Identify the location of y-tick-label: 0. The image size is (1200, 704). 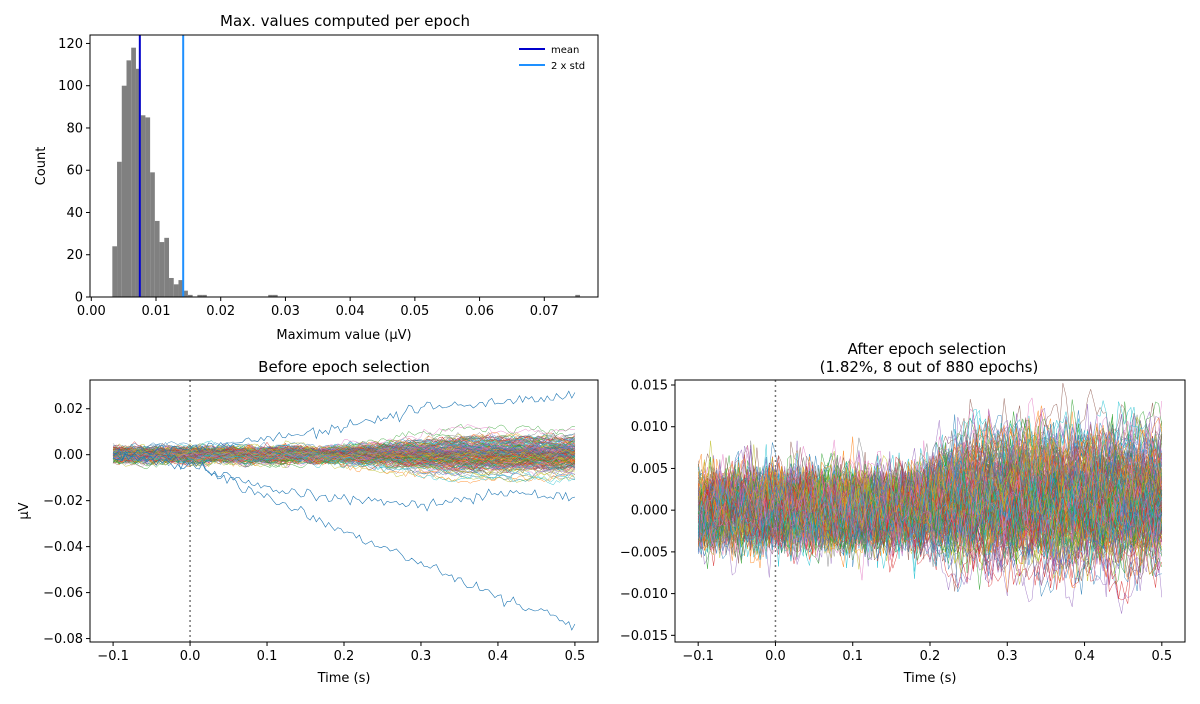
(79, 298).